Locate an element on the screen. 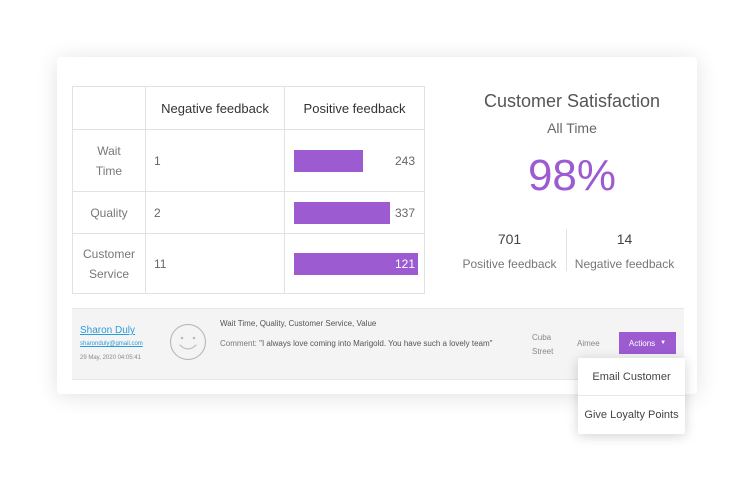 This screenshot has width=750, height=488. table-row: Quality 2 337 is located at coordinates (248, 212).